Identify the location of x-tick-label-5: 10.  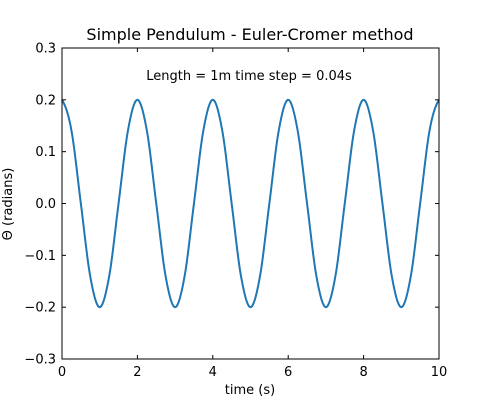
(439, 372).